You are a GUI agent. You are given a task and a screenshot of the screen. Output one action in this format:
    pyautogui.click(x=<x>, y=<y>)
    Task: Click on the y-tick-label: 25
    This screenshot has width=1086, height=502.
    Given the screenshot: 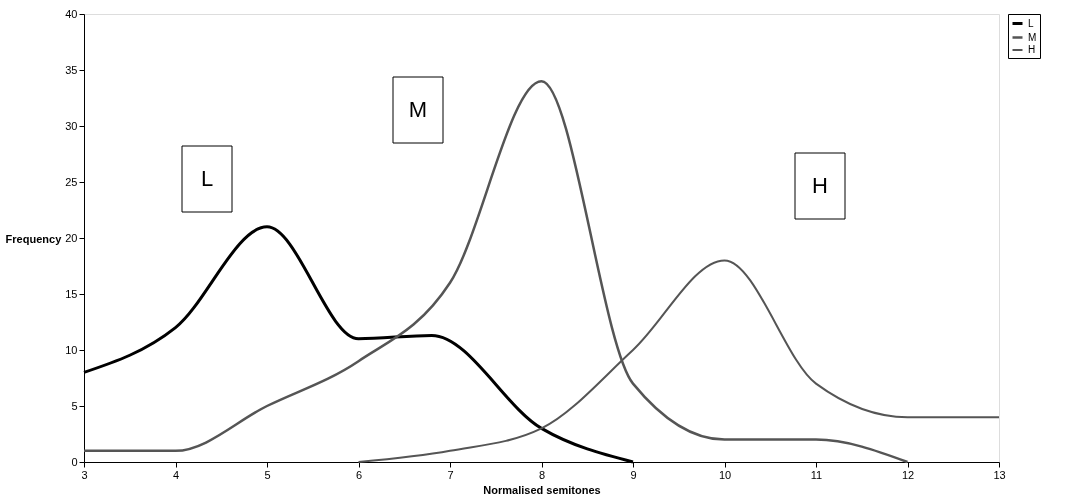 What is the action you would take?
    pyautogui.click(x=71, y=181)
    